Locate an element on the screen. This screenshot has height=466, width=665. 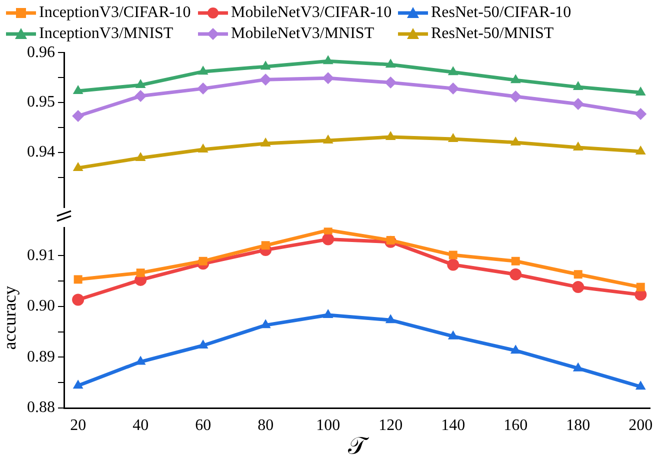
x-tick-label: 80 is located at coordinates (266, 425).